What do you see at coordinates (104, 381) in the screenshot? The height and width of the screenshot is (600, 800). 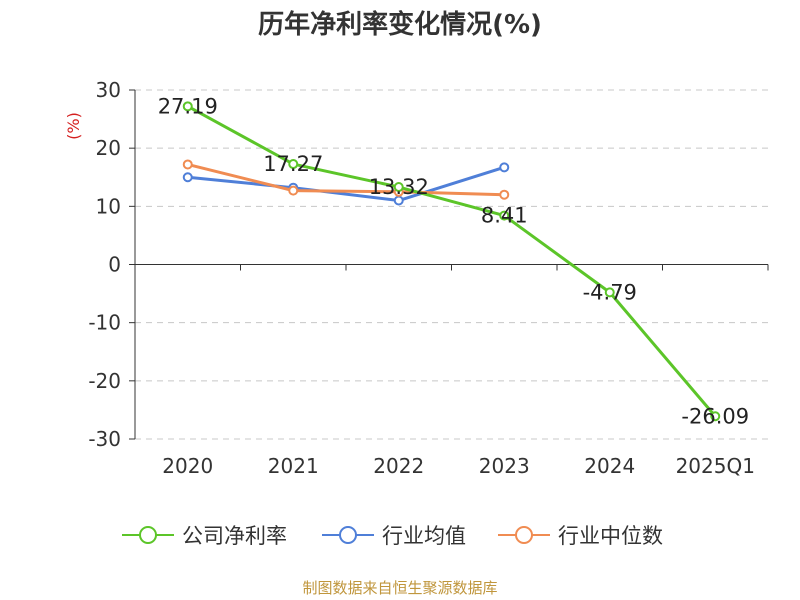 I see `y-tick-label: -20` at bounding box center [104, 381].